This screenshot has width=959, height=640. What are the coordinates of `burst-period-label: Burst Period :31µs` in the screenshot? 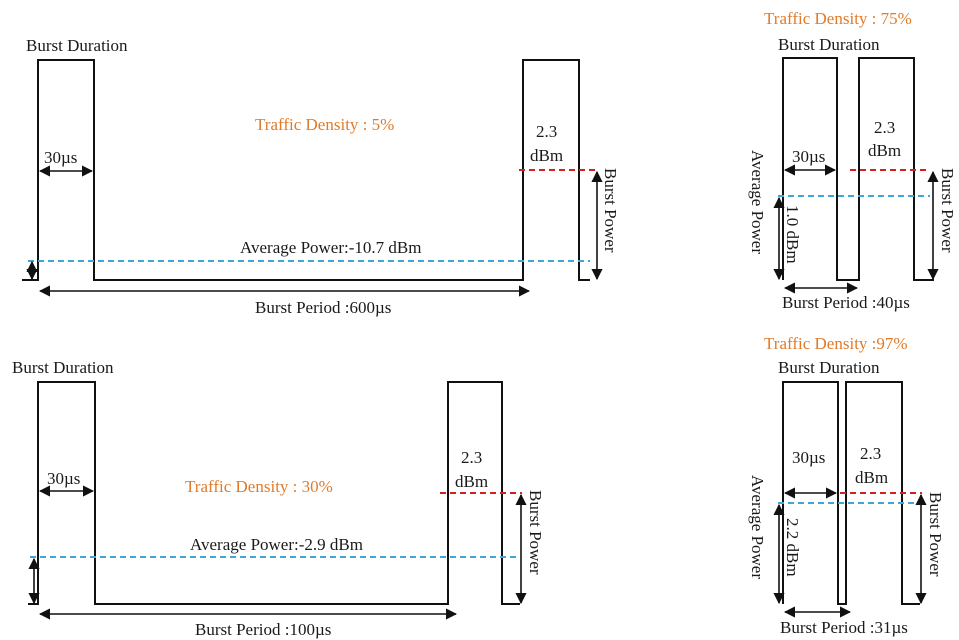 It's located at (844, 627).